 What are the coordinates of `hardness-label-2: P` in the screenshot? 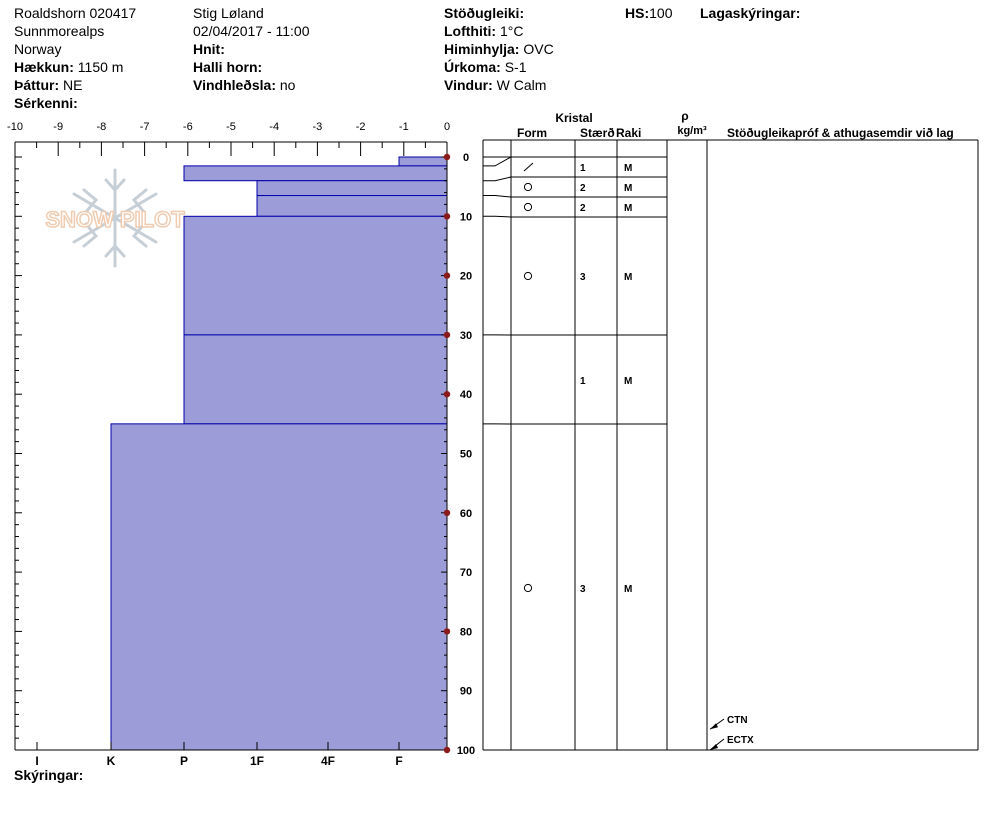 It's located at (184, 761).